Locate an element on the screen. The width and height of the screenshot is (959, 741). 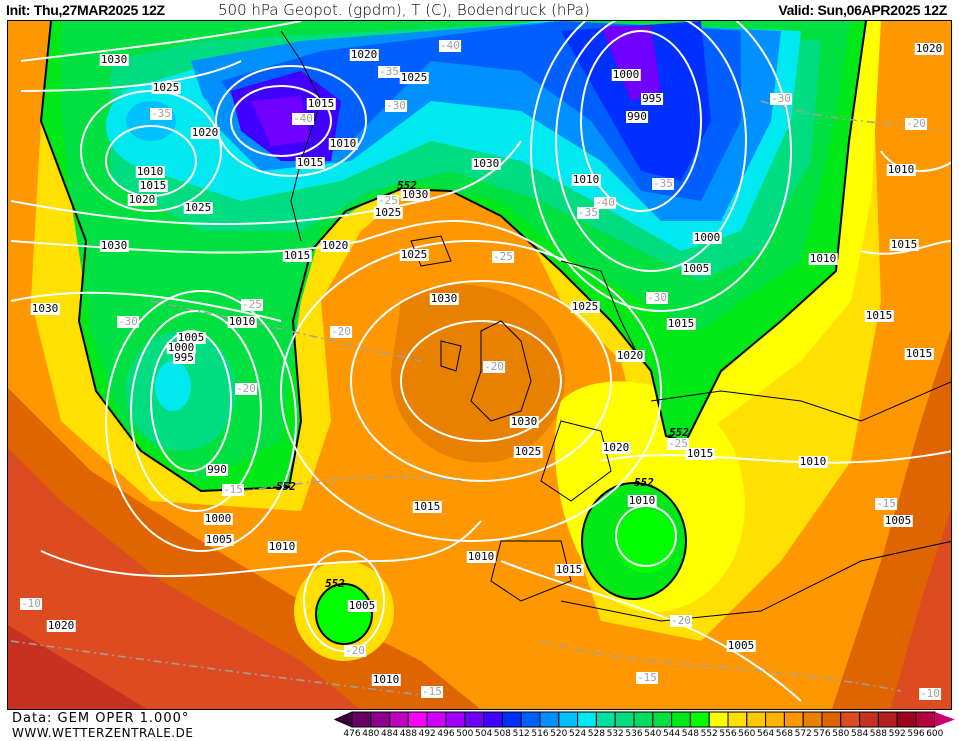
colorbar-tick-label: 588 is located at coordinates (878, 734).